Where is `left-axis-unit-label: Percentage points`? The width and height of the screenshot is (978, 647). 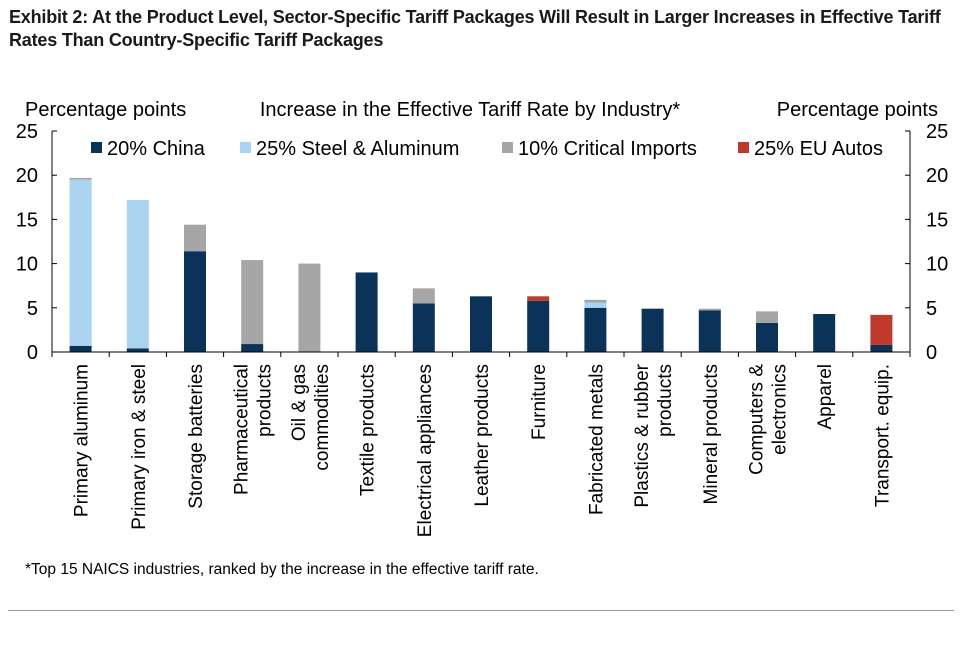 left-axis-unit-label: Percentage points is located at coordinates (105, 110).